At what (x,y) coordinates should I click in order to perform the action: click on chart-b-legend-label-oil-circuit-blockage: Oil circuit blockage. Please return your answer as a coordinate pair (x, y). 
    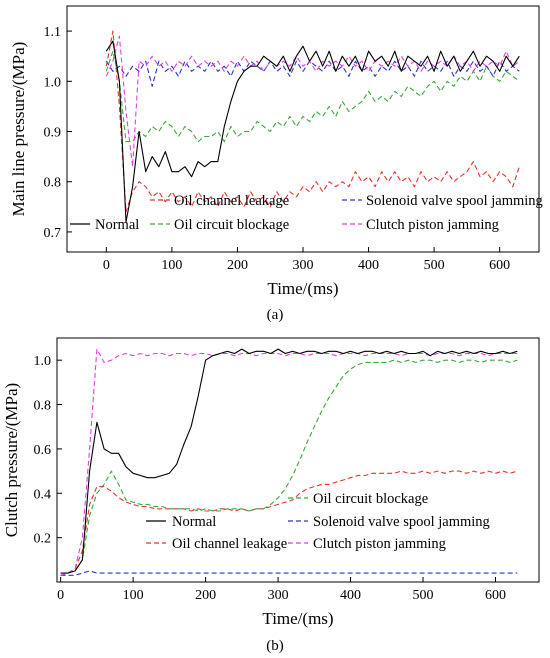
    Looking at the image, I should click on (370, 499).